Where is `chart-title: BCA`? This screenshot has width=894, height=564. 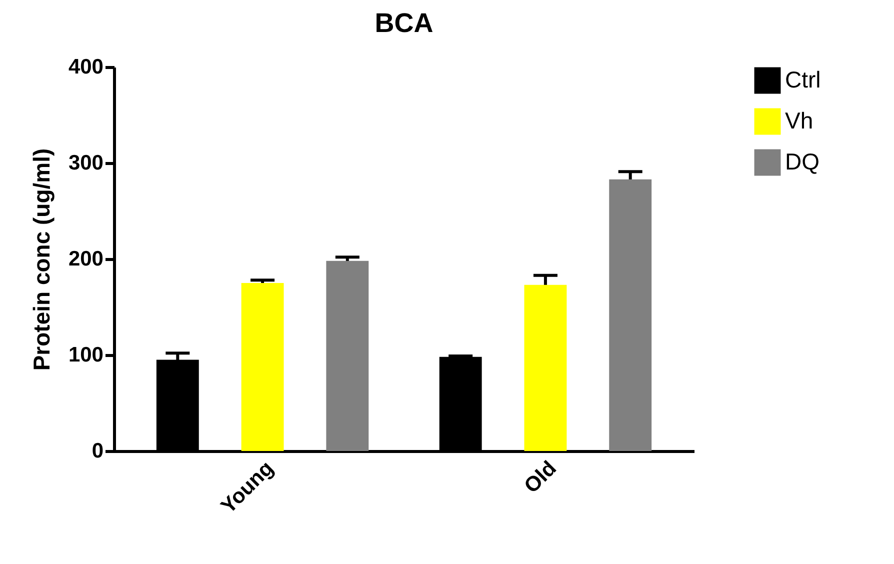 chart-title: BCA is located at coordinates (404, 23).